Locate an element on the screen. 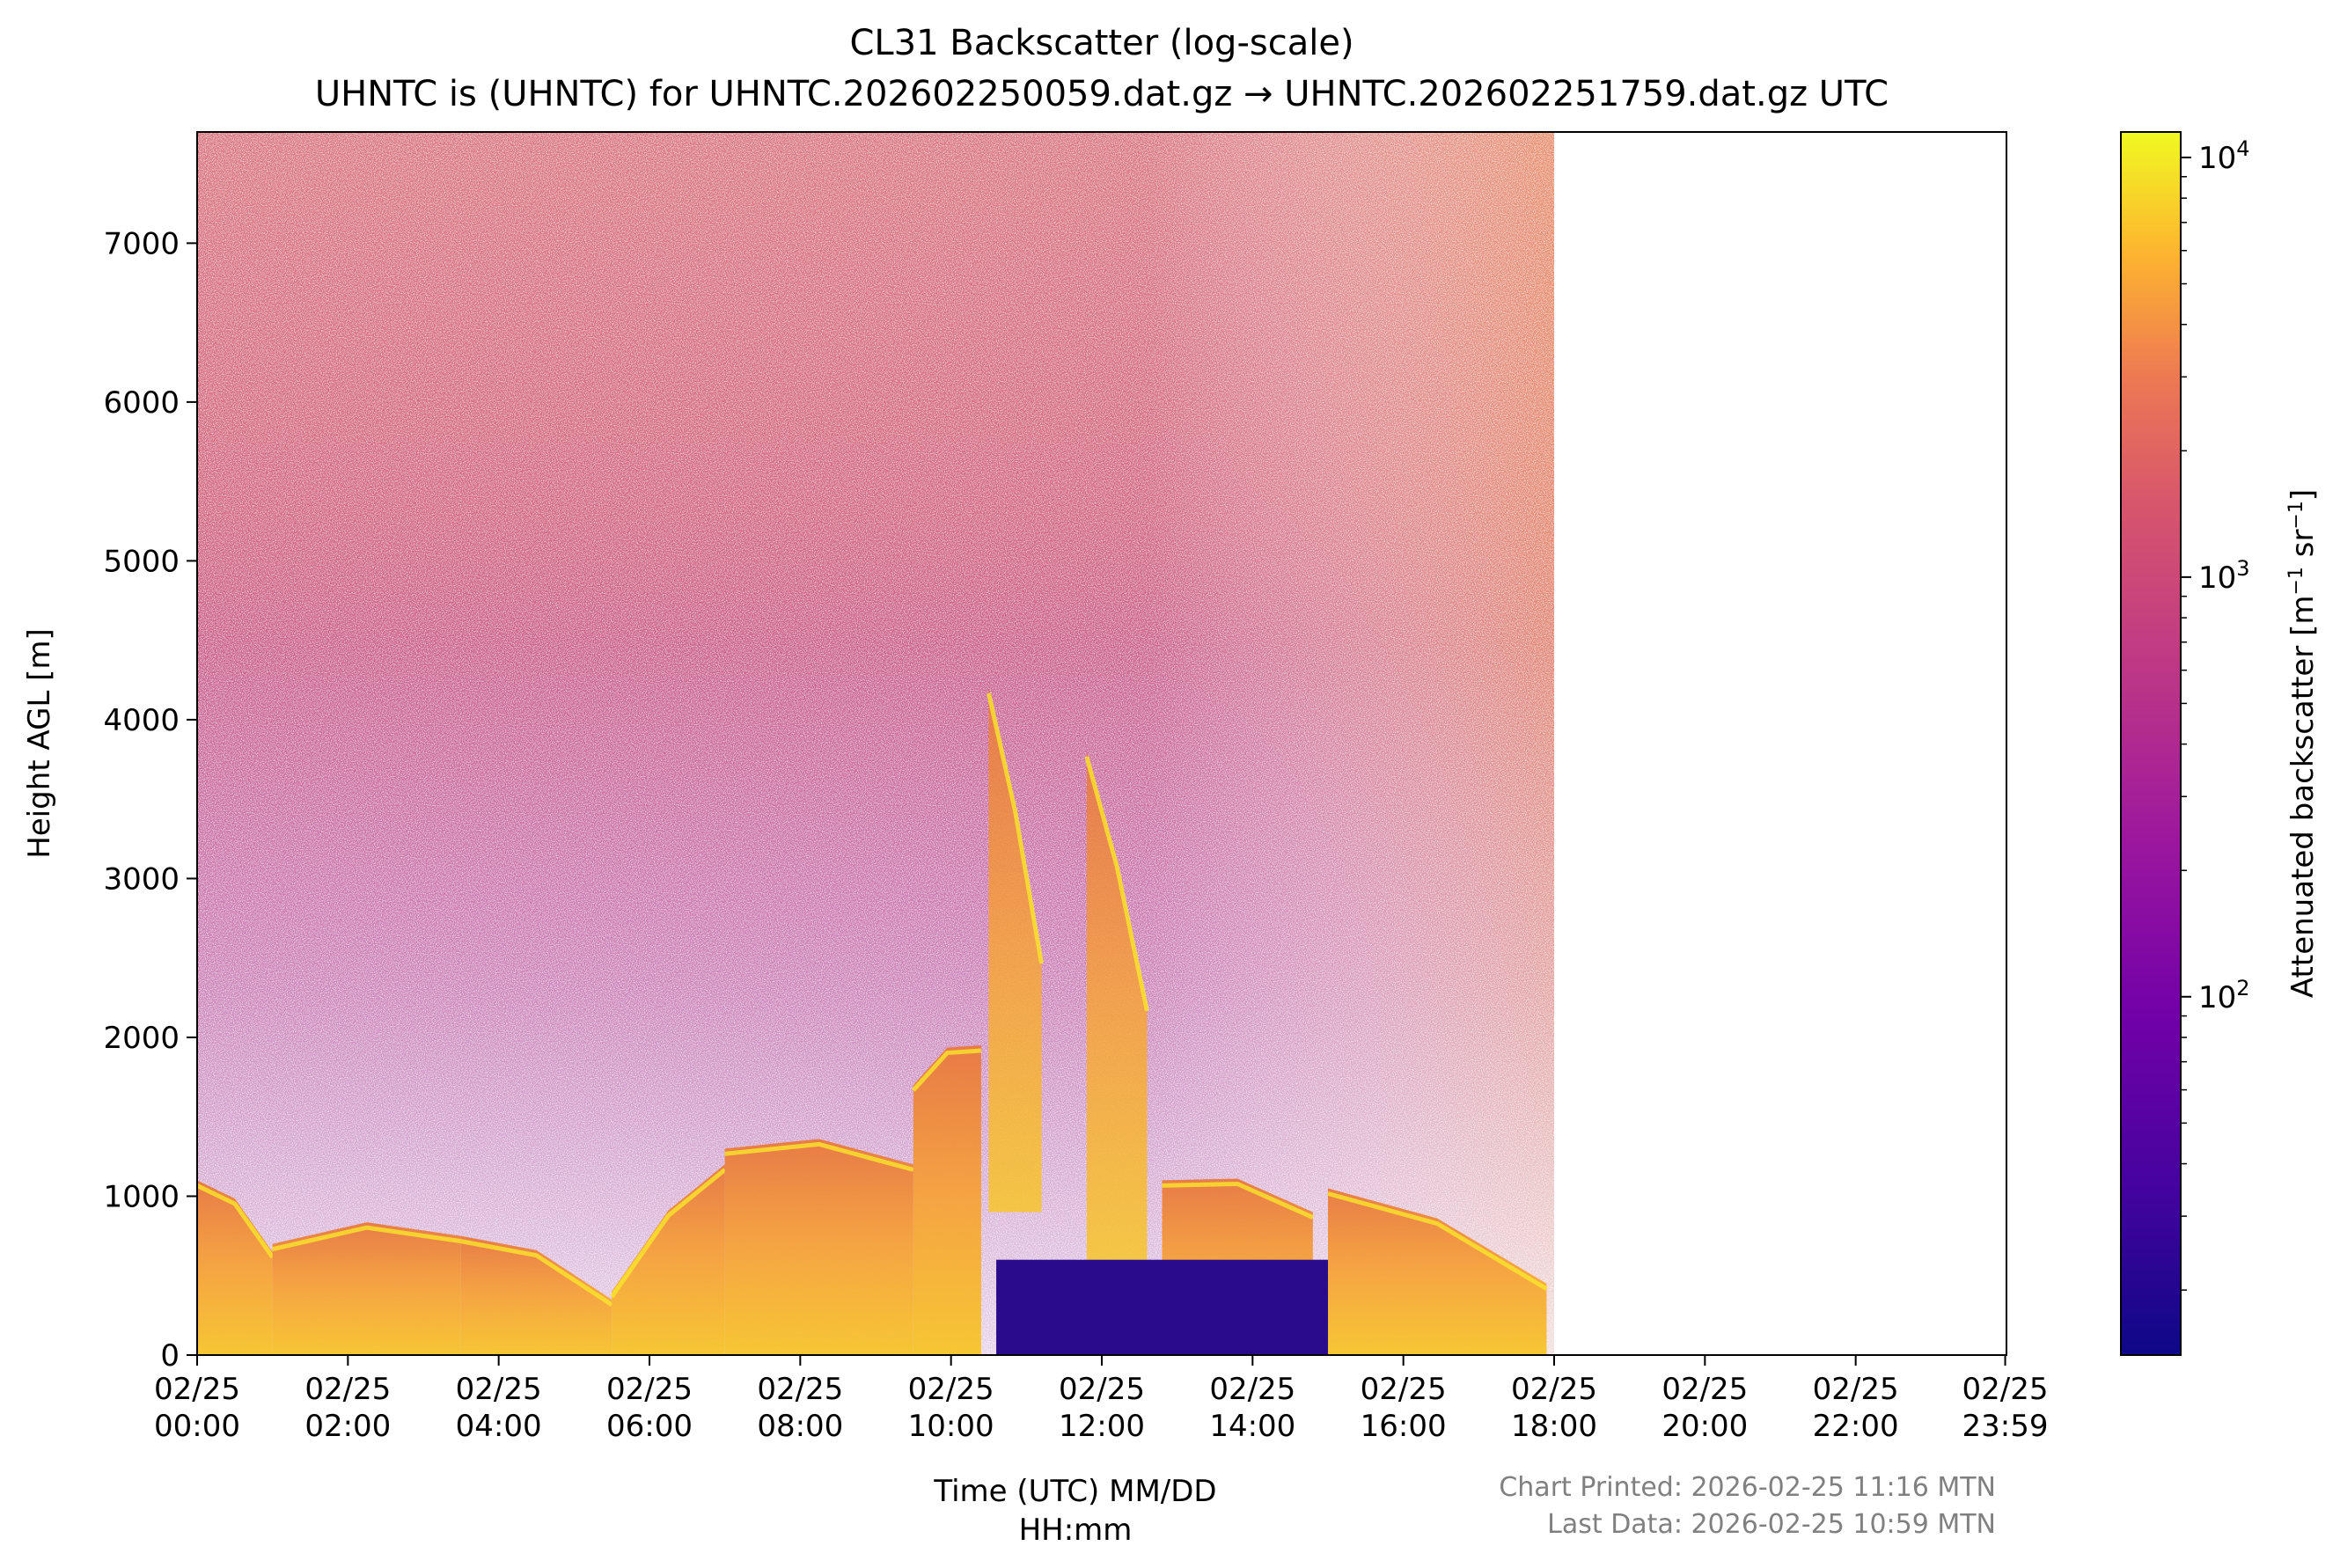 The image size is (2340, 1568). colorbar-label: Attenuated backscatter [m−1 sr−1] is located at coordinates (2303, 743).